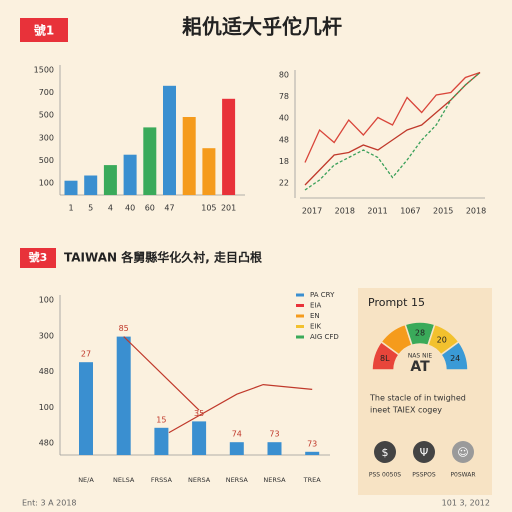 This screenshot has width=512, height=512. What do you see at coordinates (86, 480) in the screenshot?
I see `x-tick-label: NE/A` at bounding box center [86, 480].